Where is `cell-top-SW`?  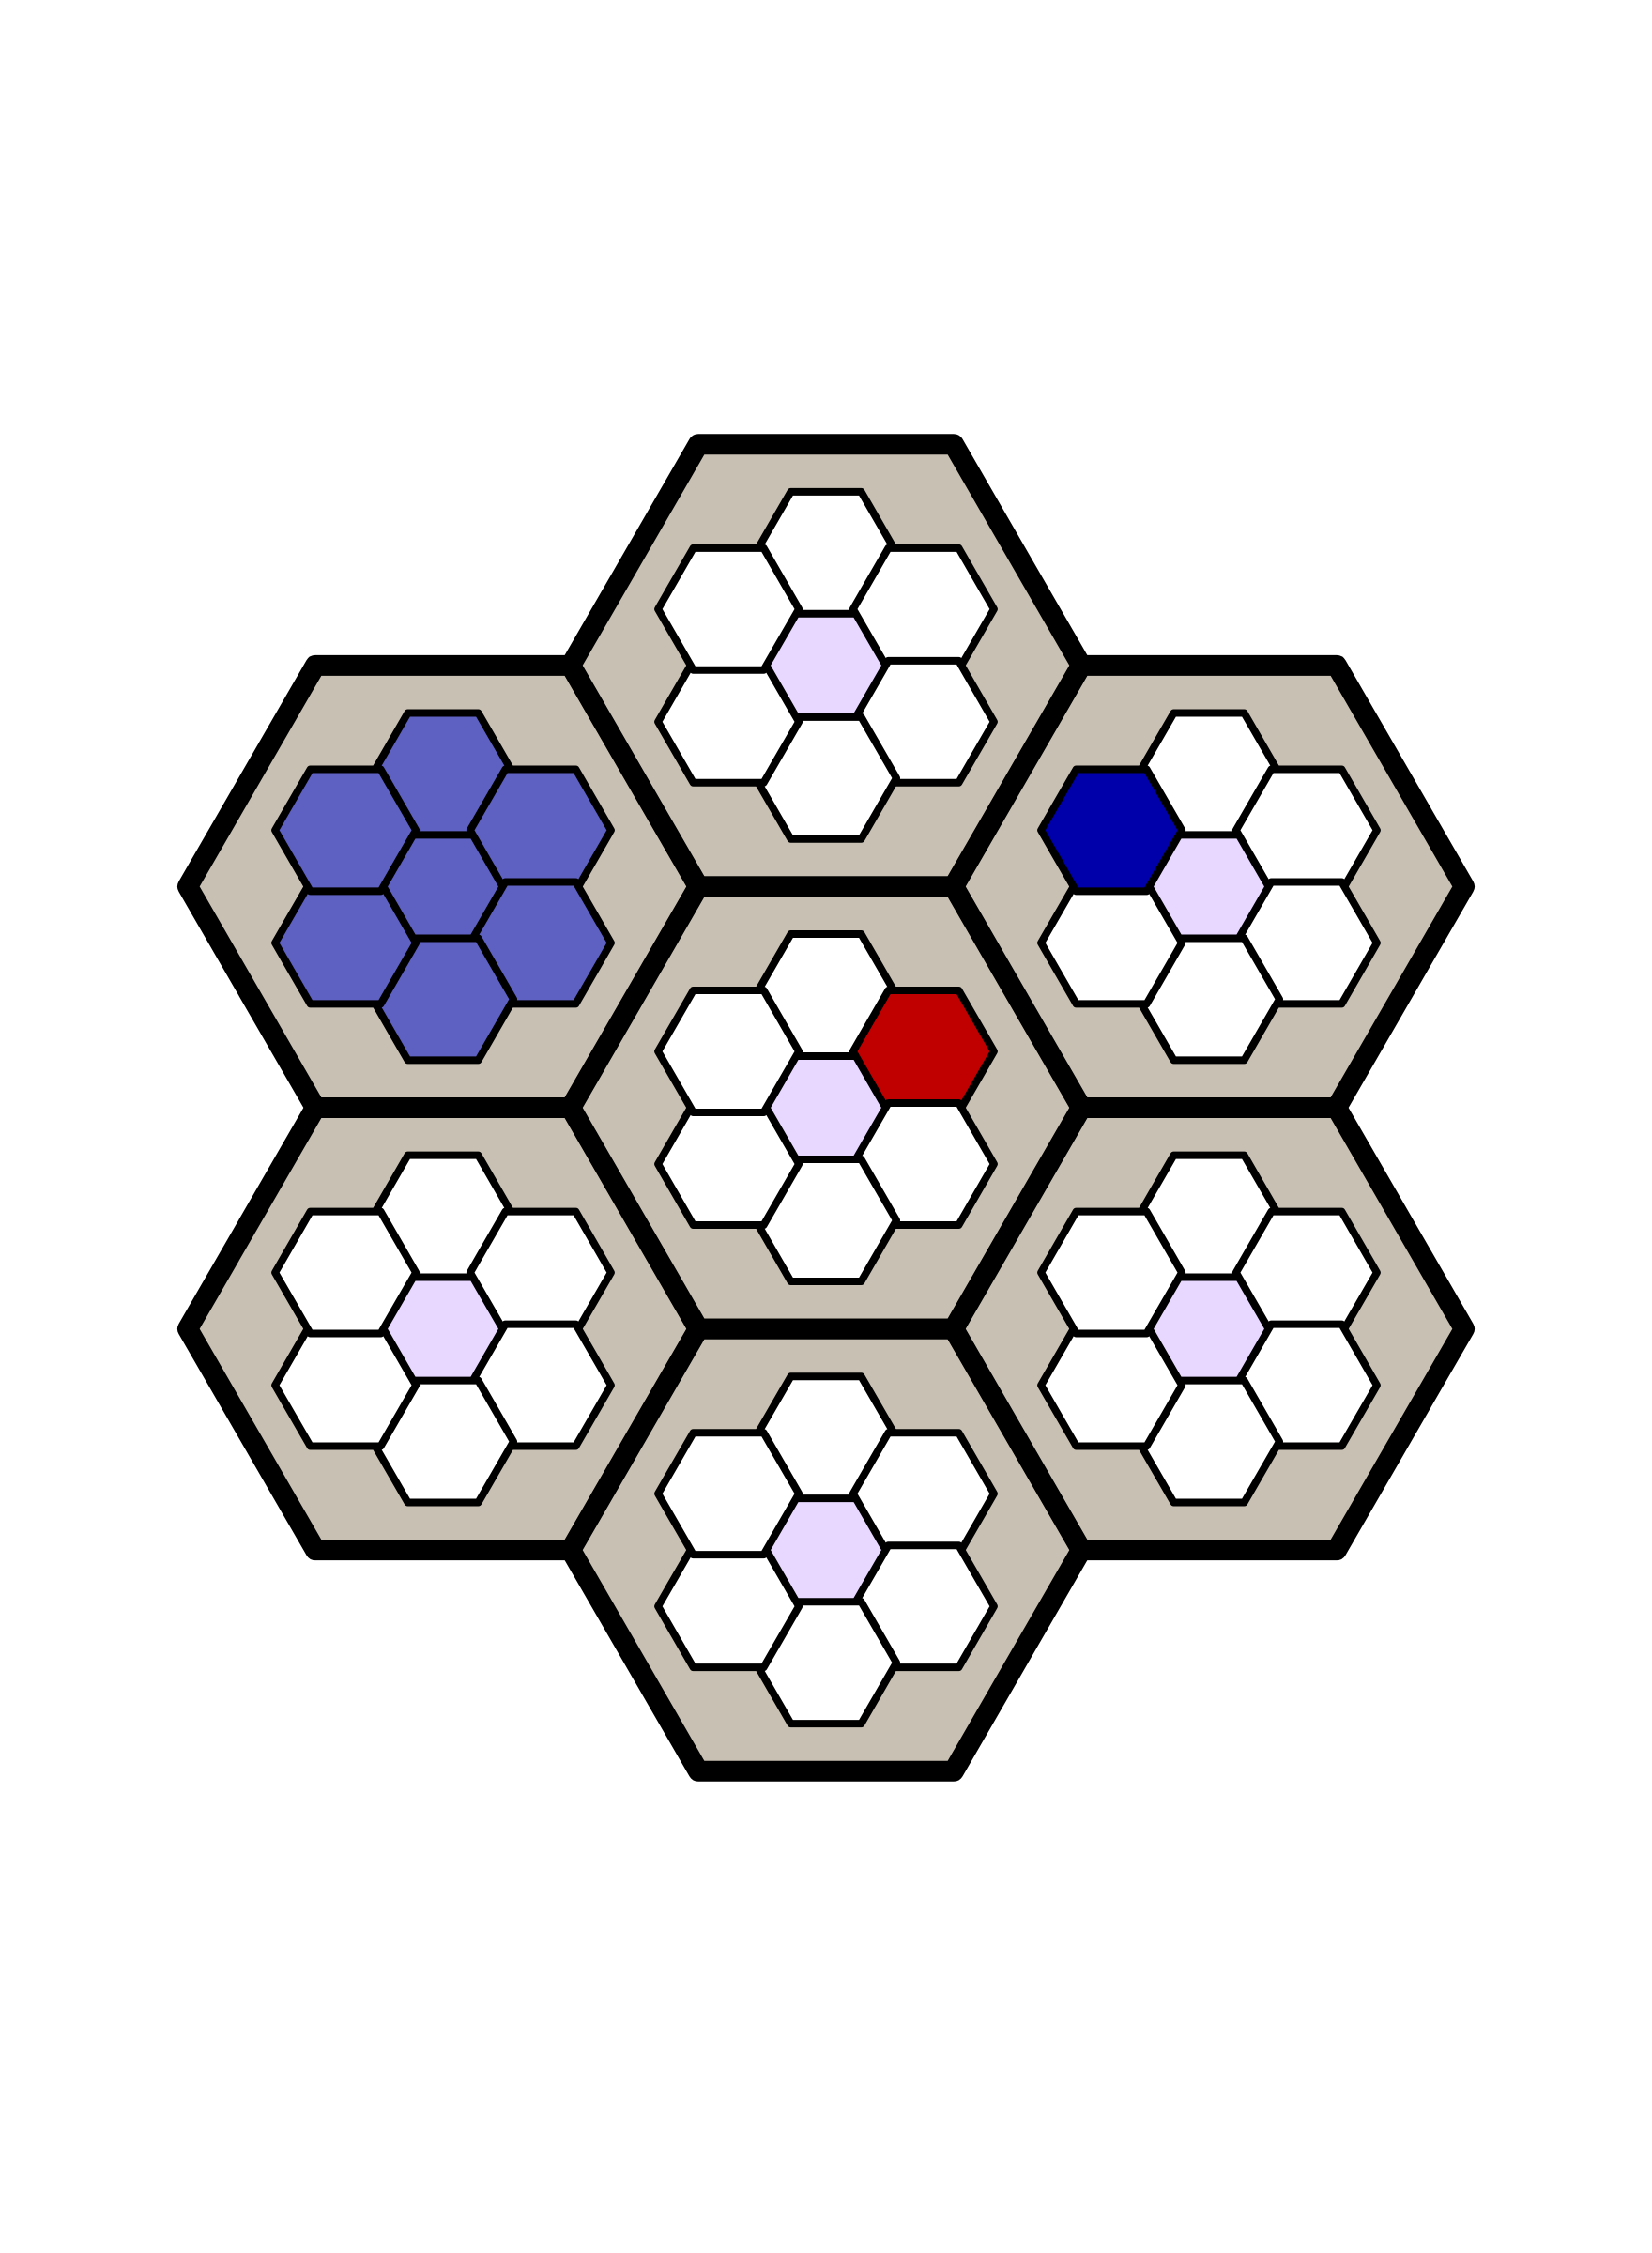
cell-top-SW is located at coordinates (728, 721).